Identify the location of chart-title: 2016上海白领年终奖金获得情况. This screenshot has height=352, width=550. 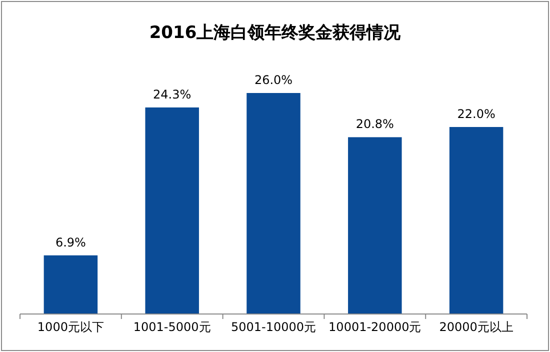
(275, 33).